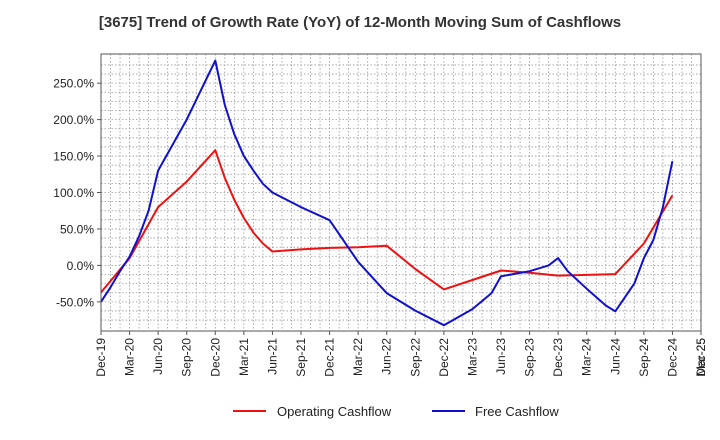 The image size is (720, 440). I want to click on x-tick-label: Sep-23, so click(530, 357).